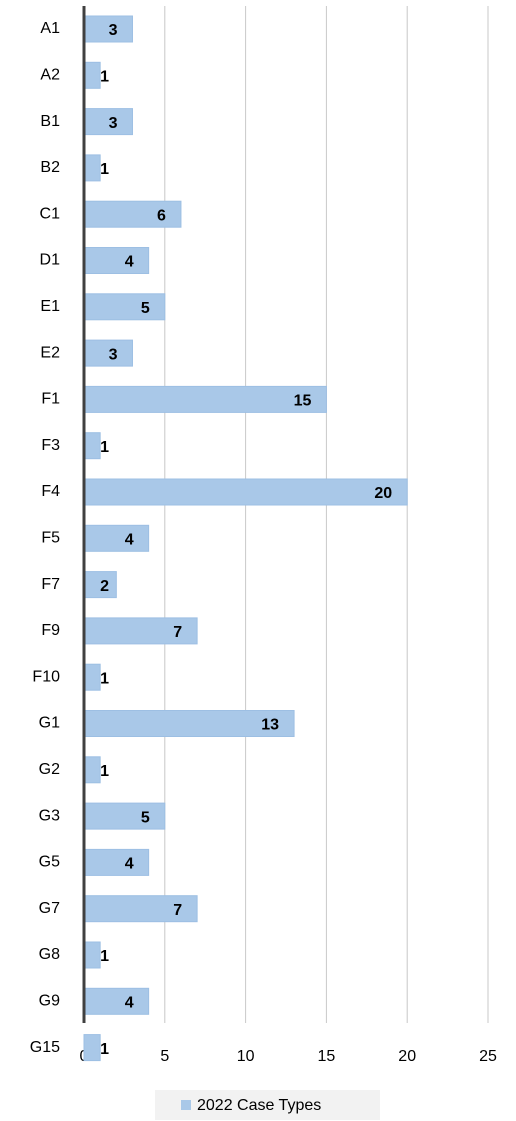  What do you see at coordinates (50, 630) in the screenshot?
I see `y-tick-label: F9` at bounding box center [50, 630].